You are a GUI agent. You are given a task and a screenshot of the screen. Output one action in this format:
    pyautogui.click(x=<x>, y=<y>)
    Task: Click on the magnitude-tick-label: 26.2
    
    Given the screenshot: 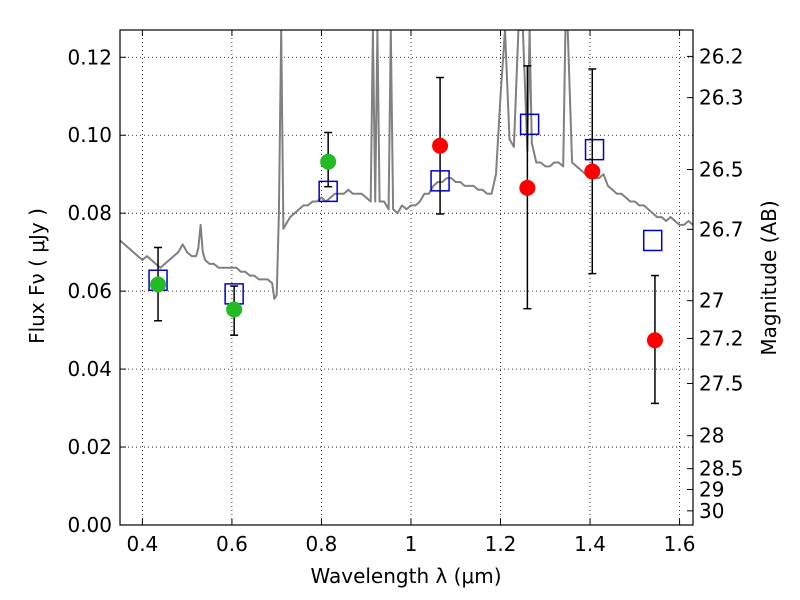 What is the action you would take?
    pyautogui.click(x=721, y=56)
    